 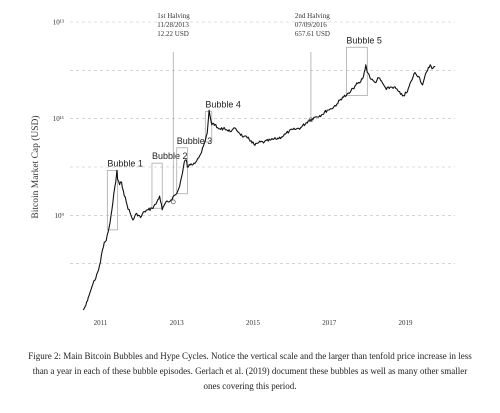 I want to click on y-axis-label: Bitcoin Market Cap (USD), so click(x=35, y=166).